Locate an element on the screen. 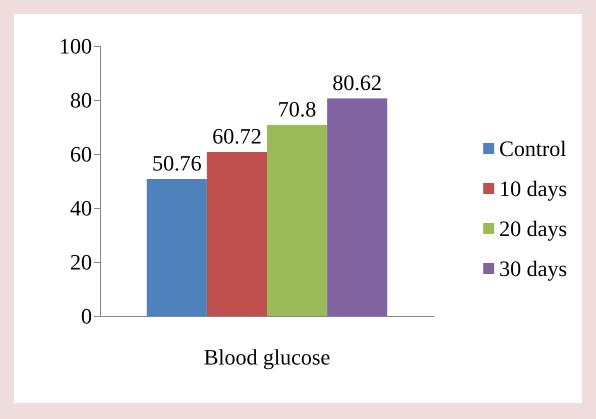 The width and height of the screenshot is (596, 419). data-label: 60.72 is located at coordinates (237, 136).